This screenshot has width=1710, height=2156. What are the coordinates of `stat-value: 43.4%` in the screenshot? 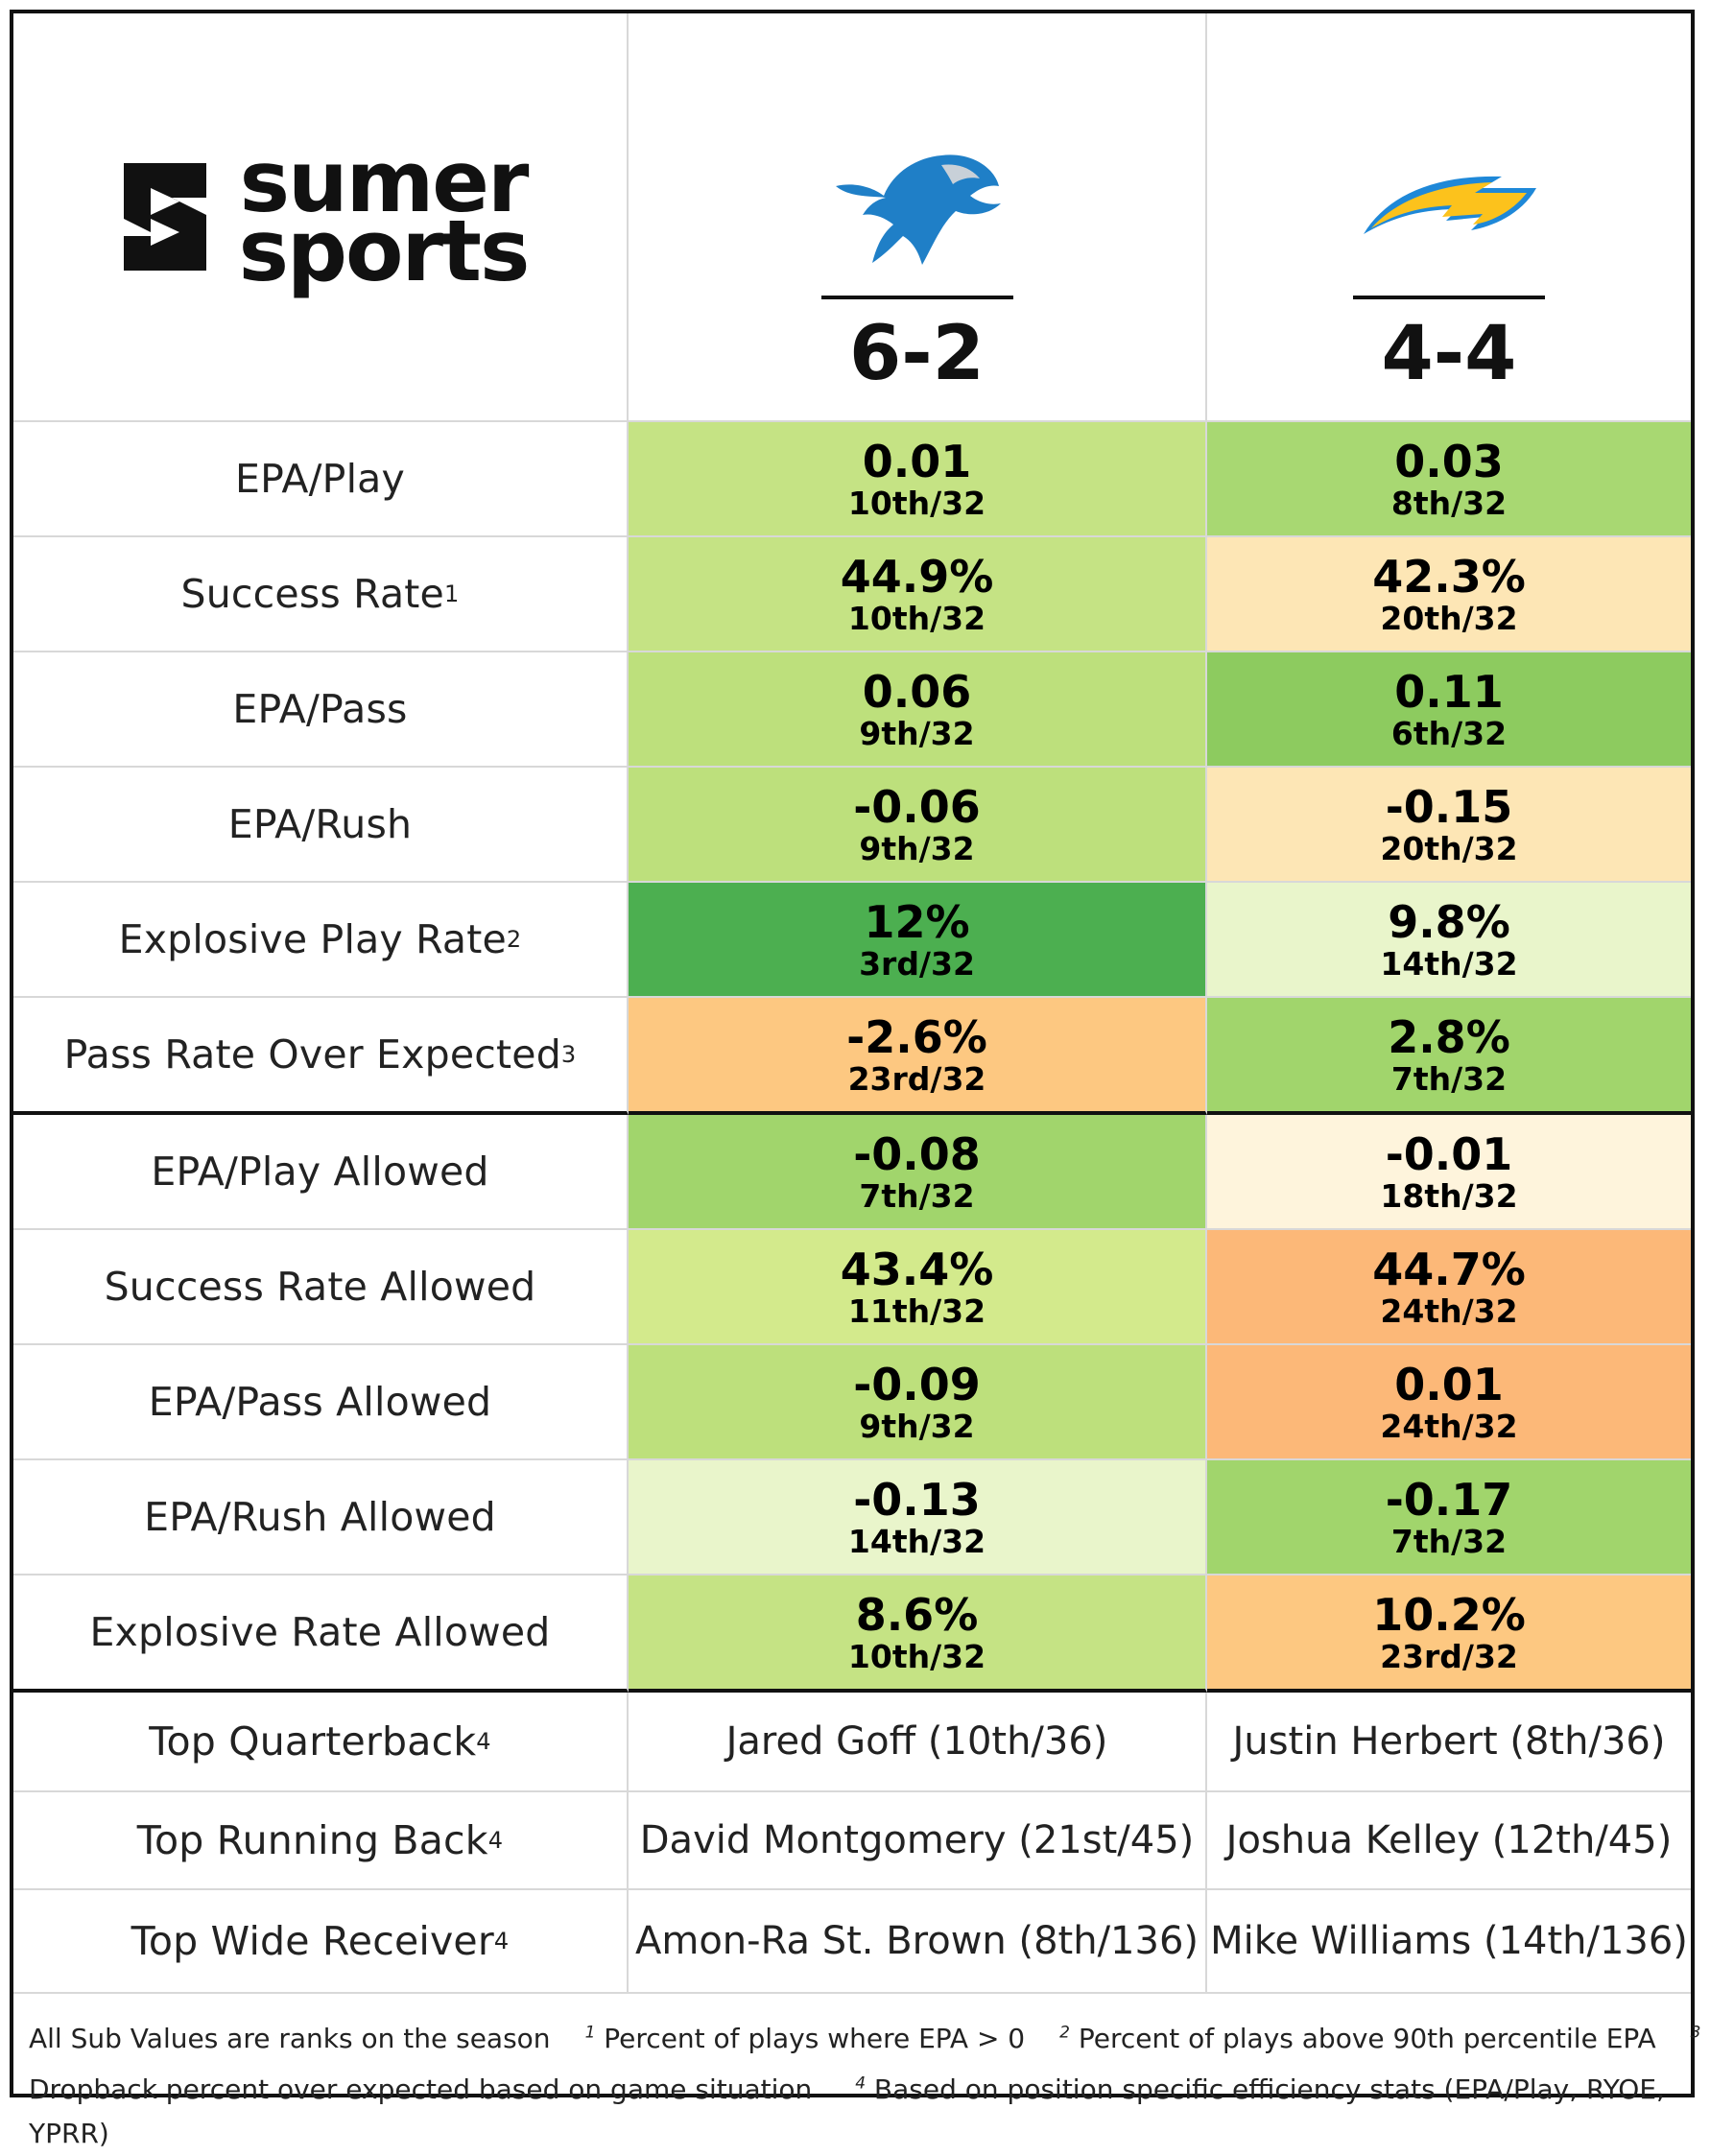 It's located at (917, 1269).